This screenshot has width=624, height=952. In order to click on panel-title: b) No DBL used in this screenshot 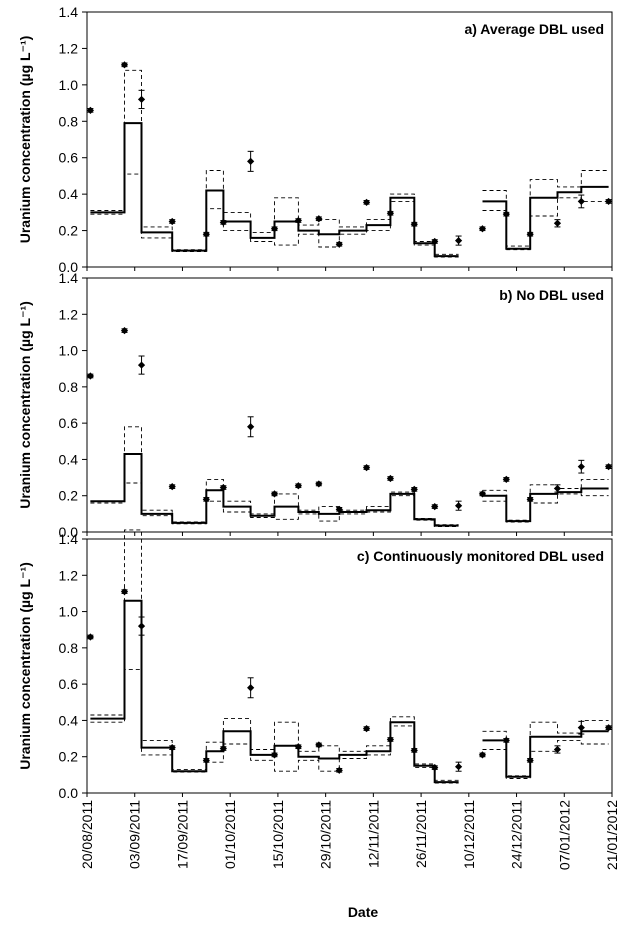, I will do `click(551, 295)`.